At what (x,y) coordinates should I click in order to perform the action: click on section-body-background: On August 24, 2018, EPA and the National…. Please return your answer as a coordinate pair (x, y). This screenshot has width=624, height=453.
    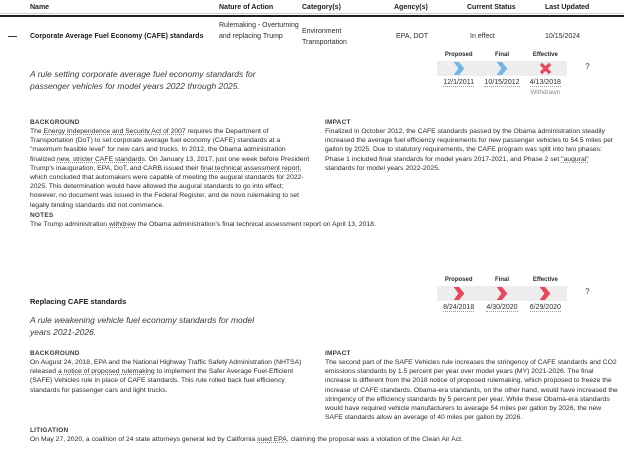
    Looking at the image, I should click on (170, 376).